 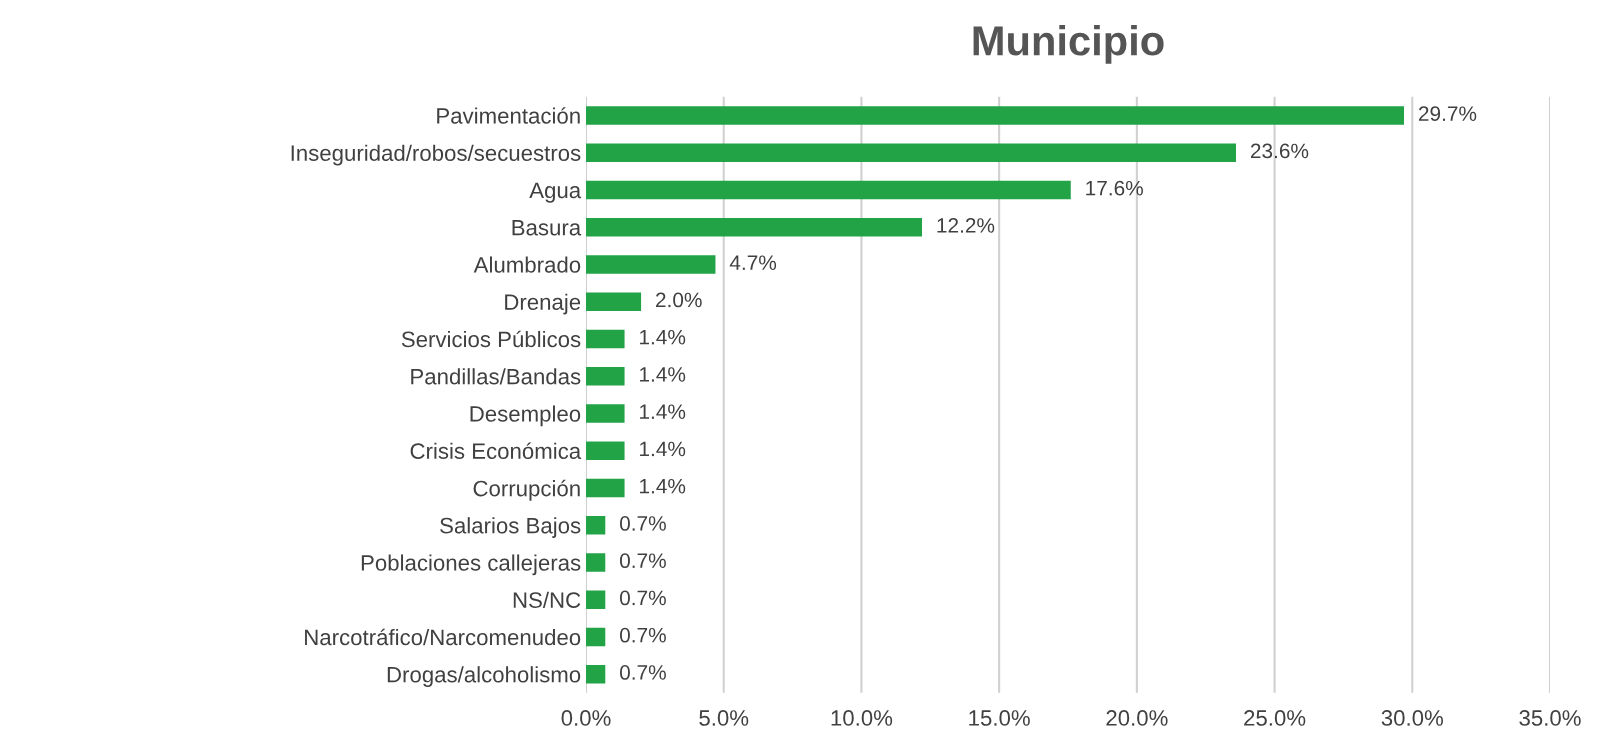 I want to click on data-label: 29.7%, so click(x=1447, y=114).